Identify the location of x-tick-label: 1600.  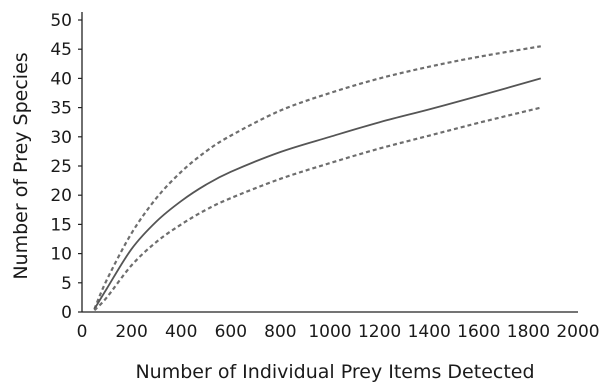
(478, 332).